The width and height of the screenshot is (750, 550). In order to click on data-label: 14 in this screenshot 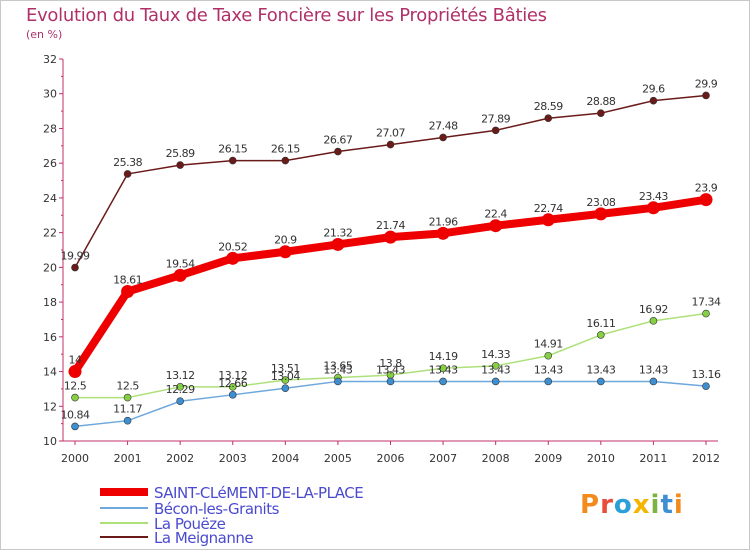, I will do `click(75, 360)`.